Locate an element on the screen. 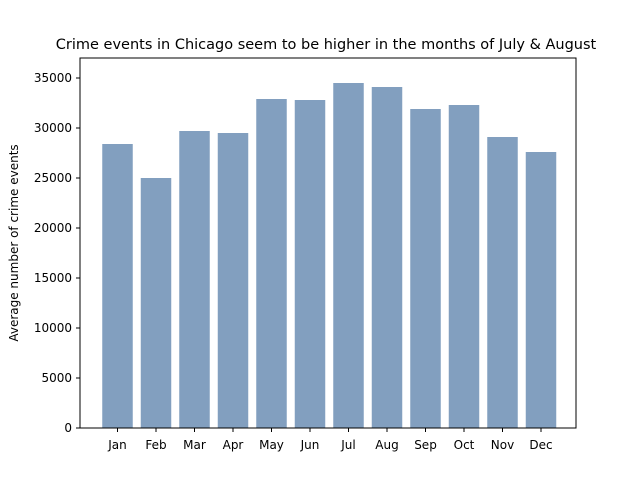 The image size is (640, 480). x-tick-label-sep: Sep is located at coordinates (425, 445).